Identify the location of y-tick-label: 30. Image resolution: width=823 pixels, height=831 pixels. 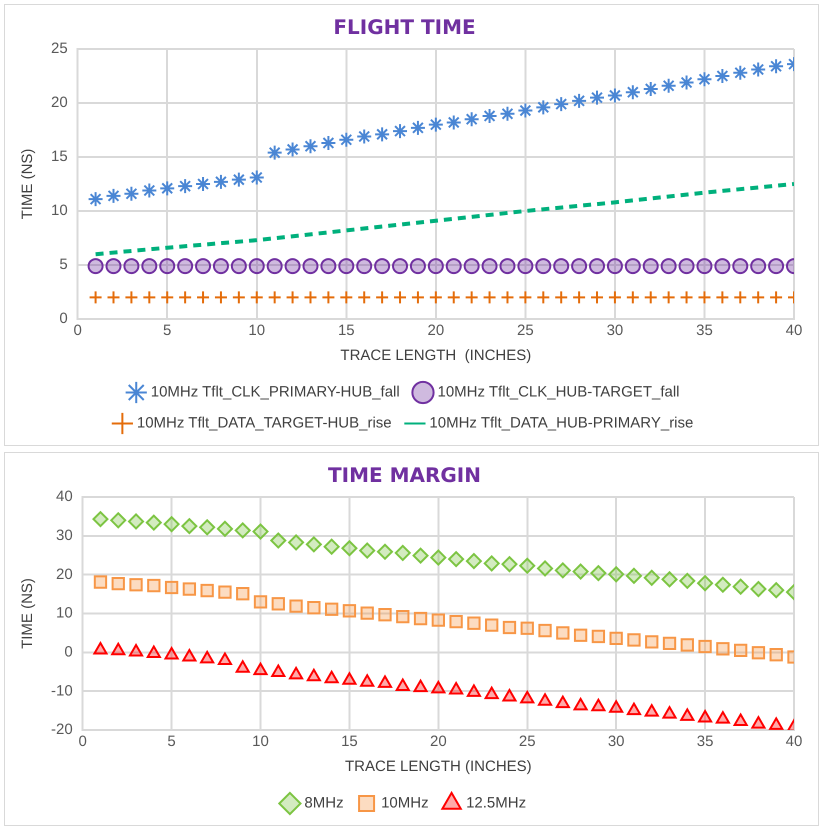
(64, 535).